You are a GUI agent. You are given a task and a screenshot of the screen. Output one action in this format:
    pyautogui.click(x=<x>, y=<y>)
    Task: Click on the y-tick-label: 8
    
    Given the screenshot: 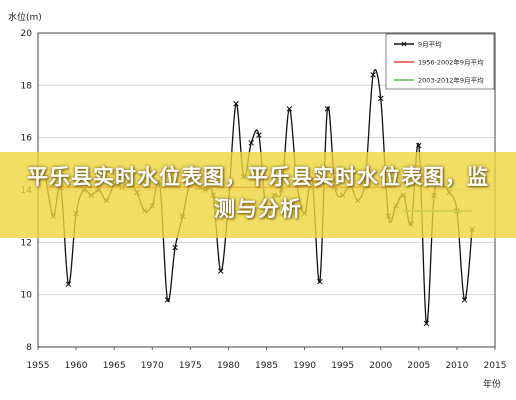 What is the action you would take?
    pyautogui.click(x=29, y=348)
    